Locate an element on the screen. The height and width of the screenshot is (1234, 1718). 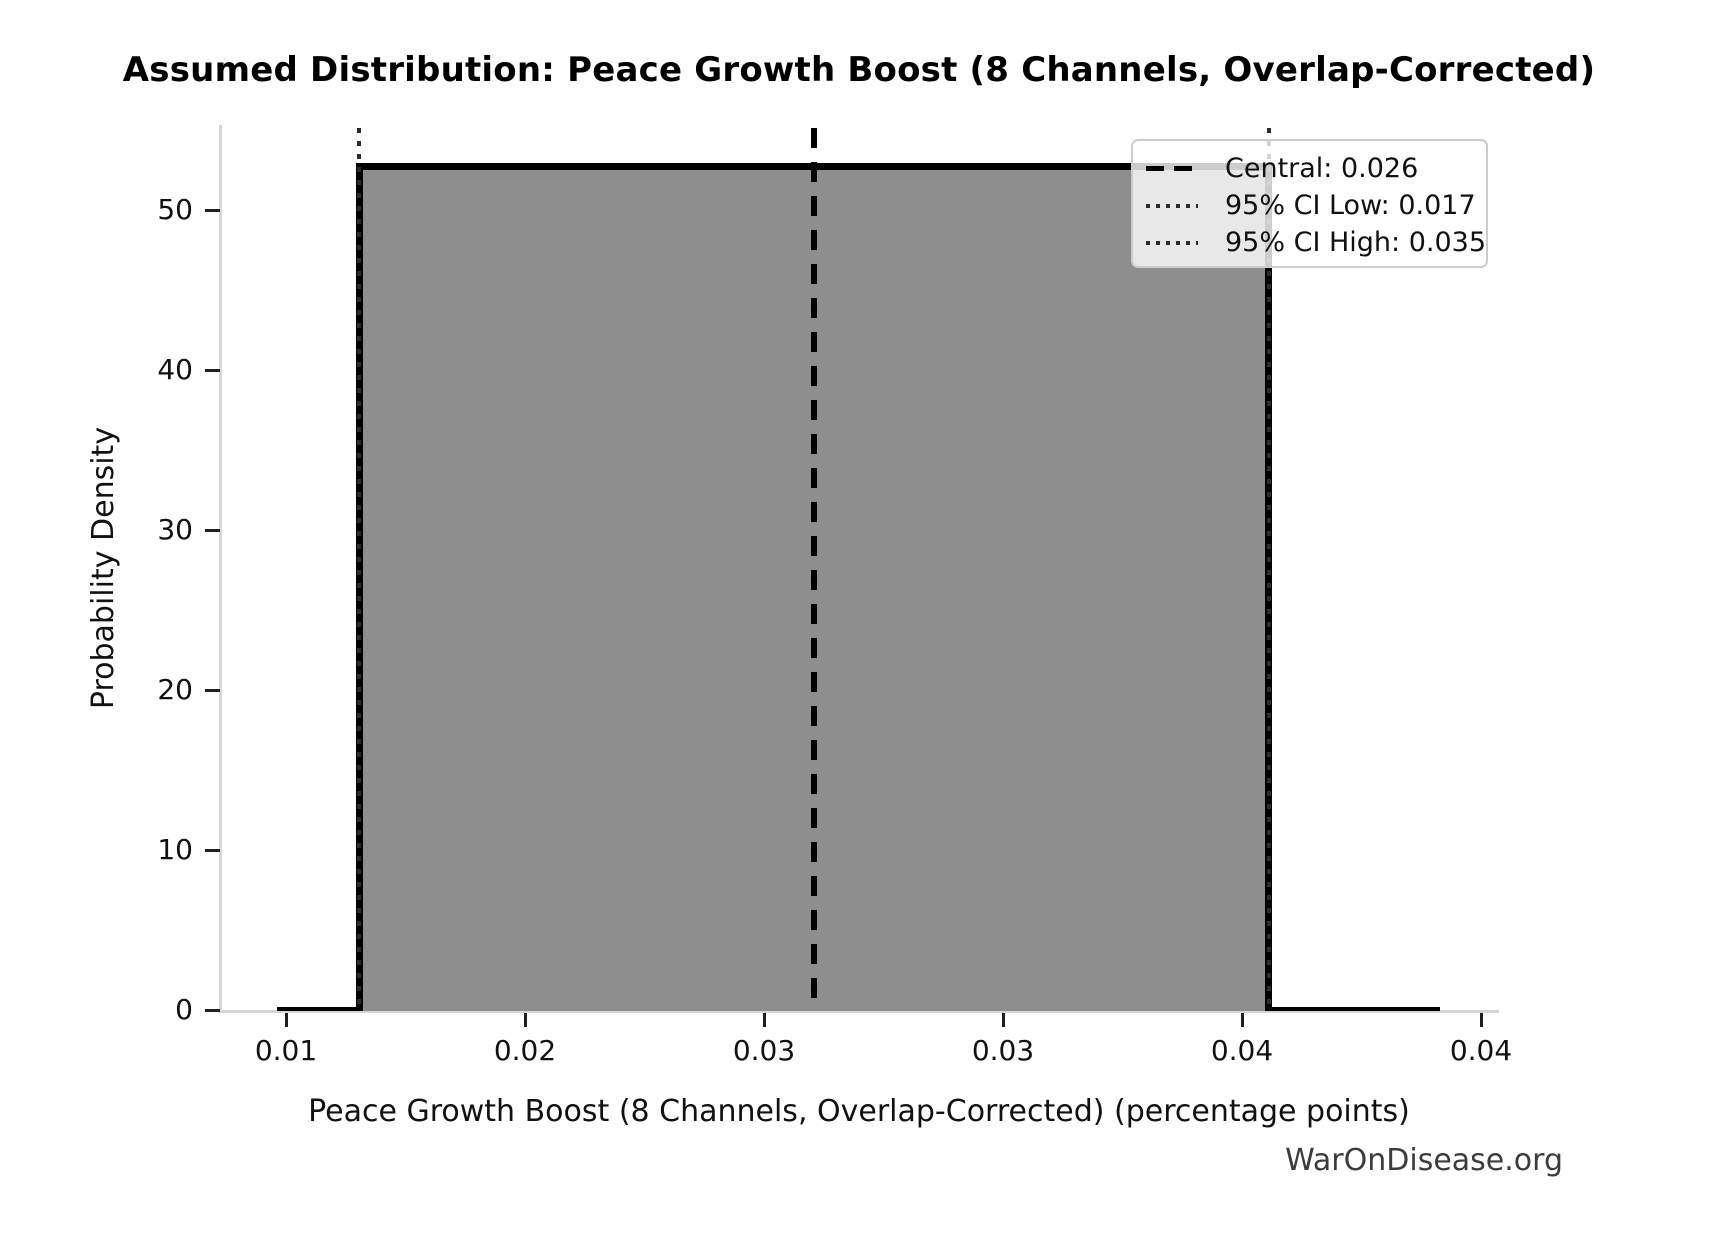
pdf-baseline-right is located at coordinates (1354, 1009).